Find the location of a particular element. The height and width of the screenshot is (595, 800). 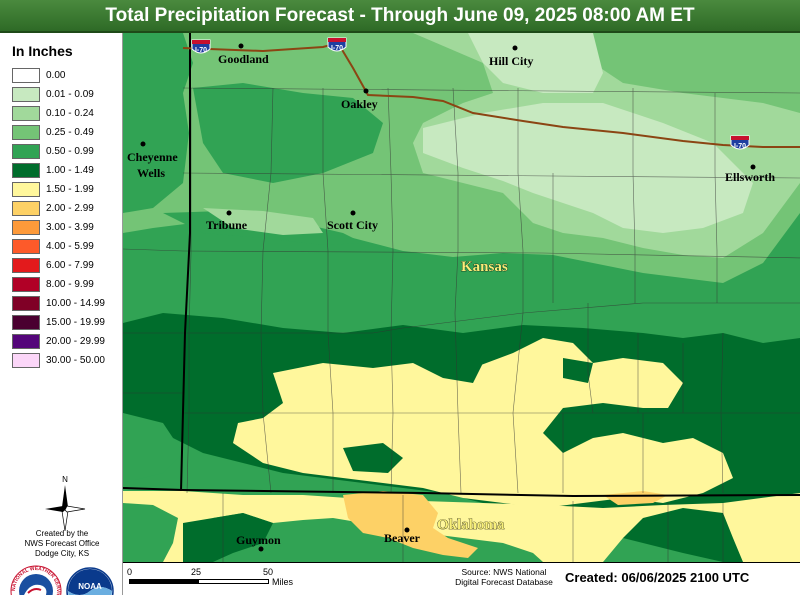

i70-shield-label-3: I-70 is located at coordinates (740, 146).